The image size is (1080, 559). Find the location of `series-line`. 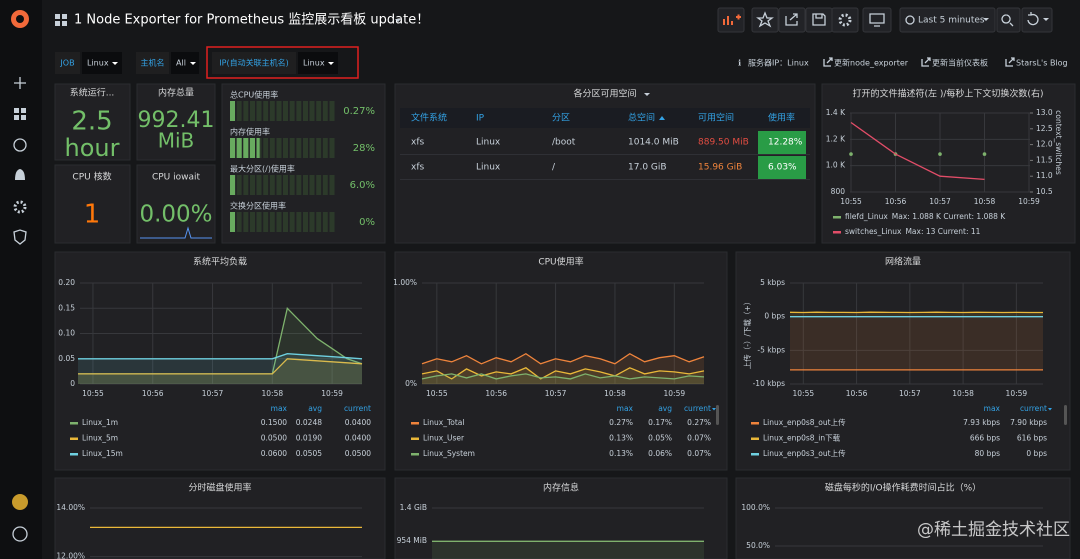

series-line is located at coordinates (563, 373).